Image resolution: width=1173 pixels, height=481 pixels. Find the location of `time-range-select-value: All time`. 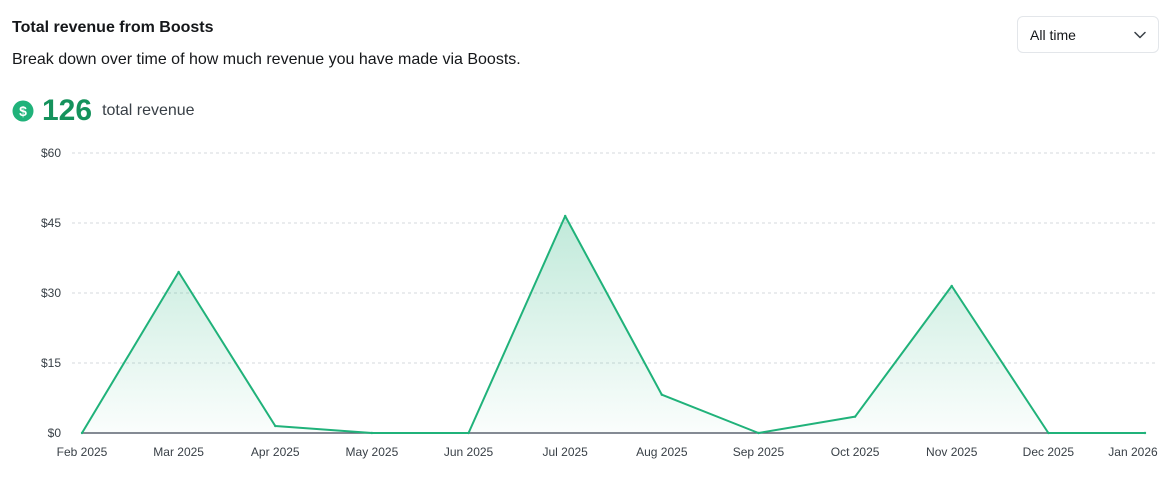

time-range-select-value: All time is located at coordinates (1053, 34).